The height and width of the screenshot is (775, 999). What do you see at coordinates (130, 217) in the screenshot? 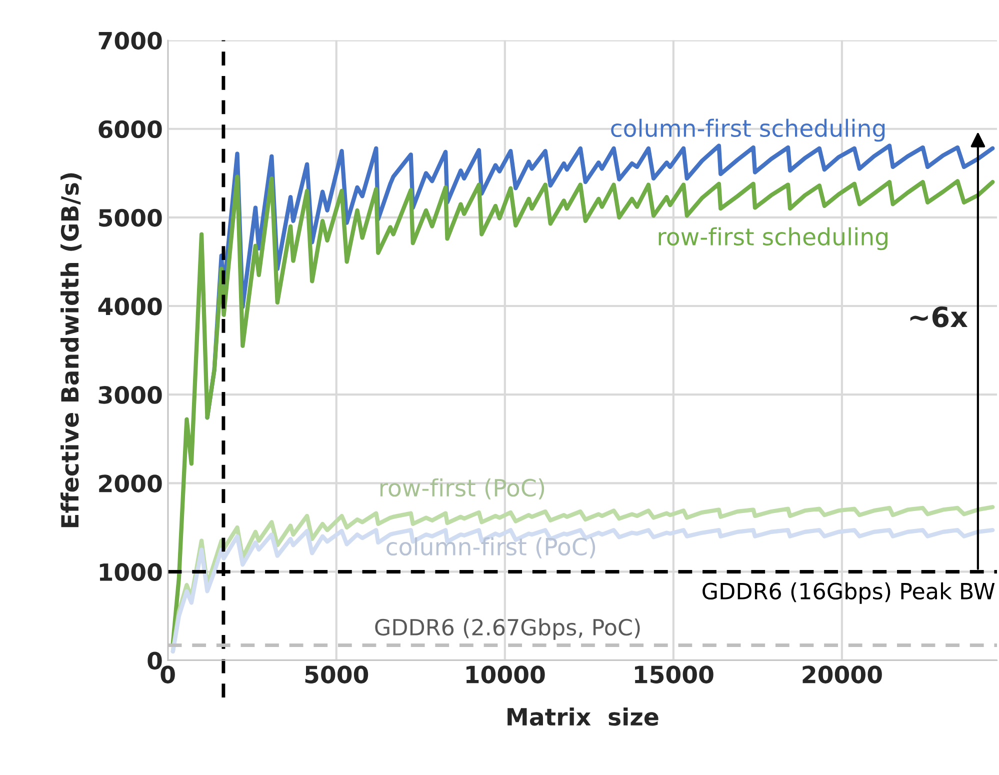
I see `y-tick-label: 5000` at bounding box center [130, 217].